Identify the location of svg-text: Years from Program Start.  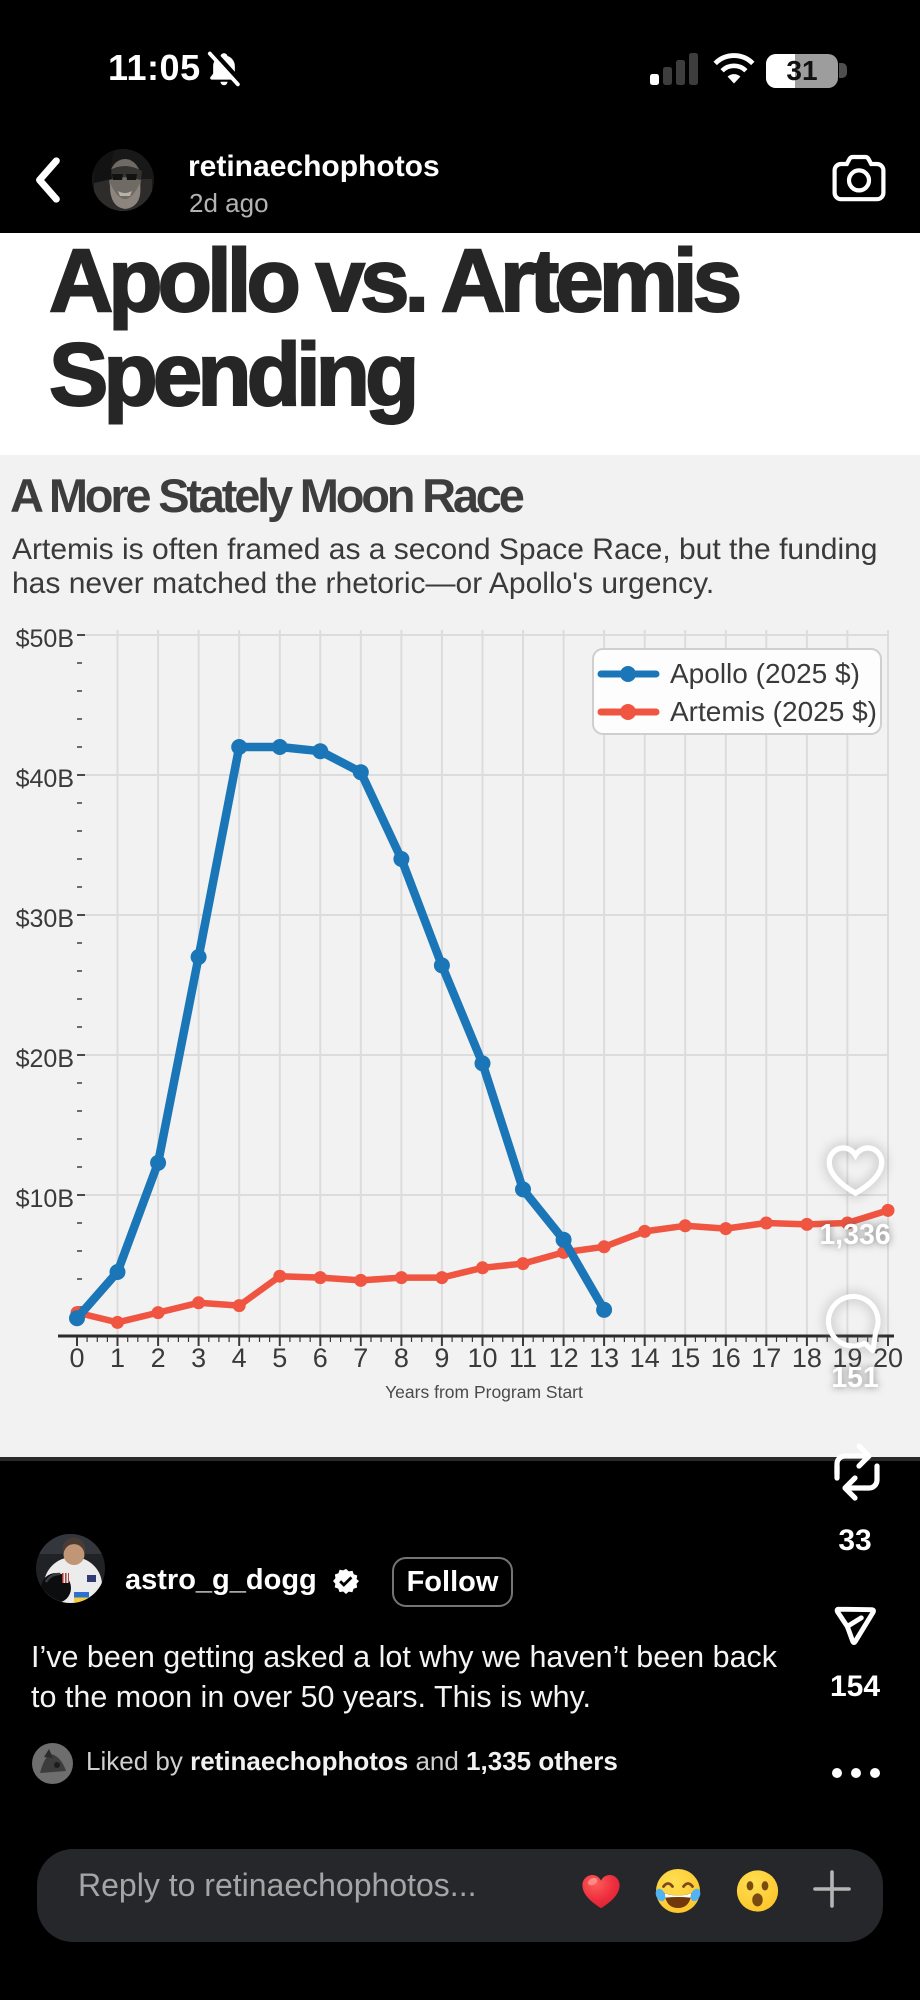
(484, 1392).